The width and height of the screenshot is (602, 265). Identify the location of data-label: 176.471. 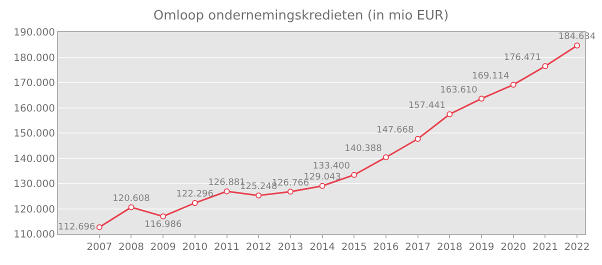
(523, 57).